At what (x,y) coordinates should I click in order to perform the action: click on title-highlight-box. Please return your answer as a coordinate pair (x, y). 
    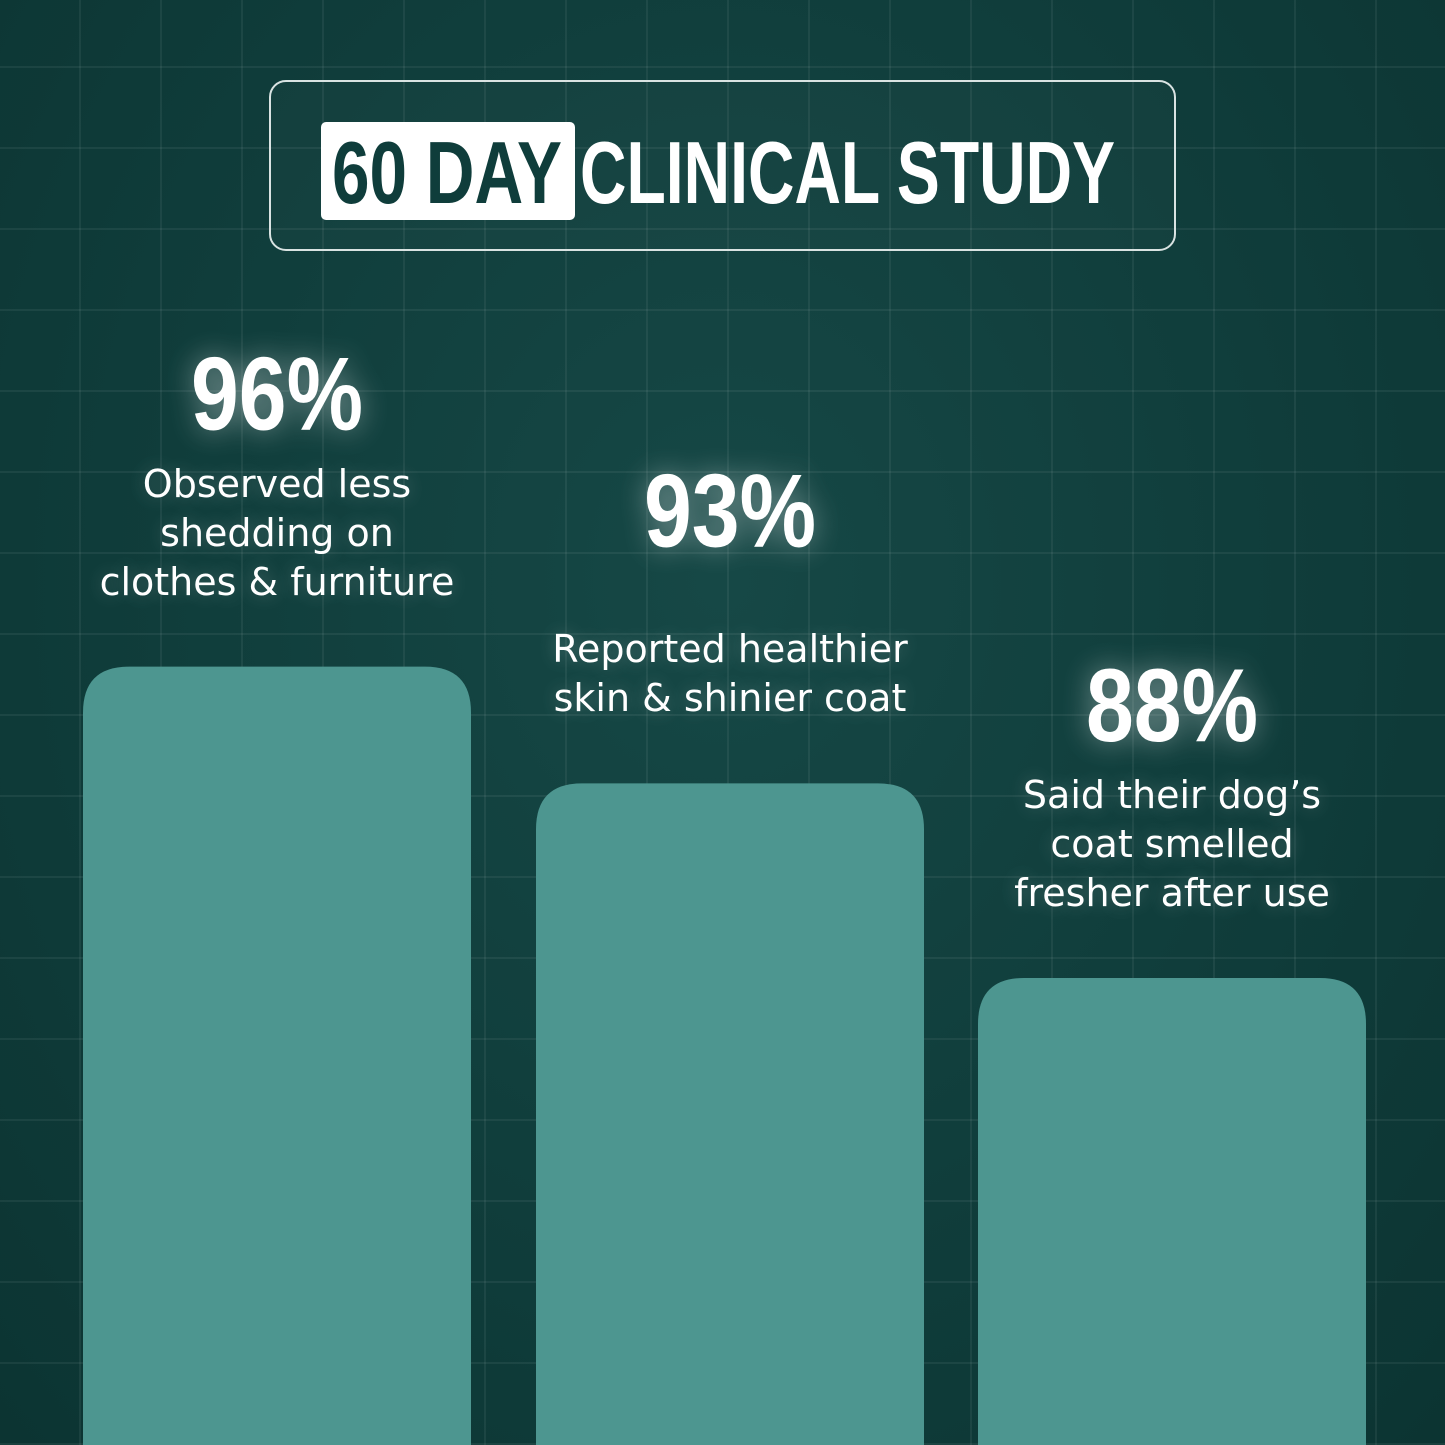
    Looking at the image, I should click on (448, 171).